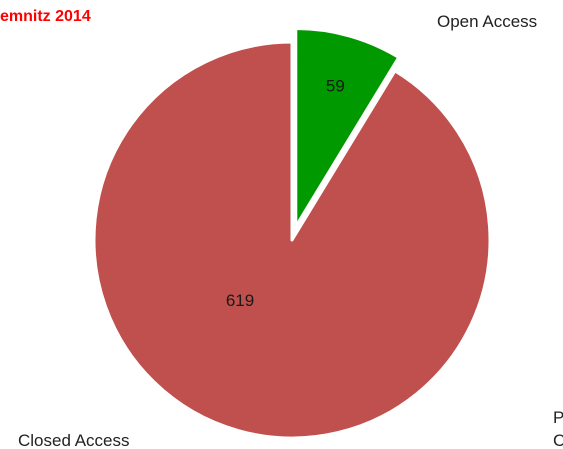  What do you see at coordinates (558, 417) in the screenshot?
I see `cropped-note-line-1: P` at bounding box center [558, 417].